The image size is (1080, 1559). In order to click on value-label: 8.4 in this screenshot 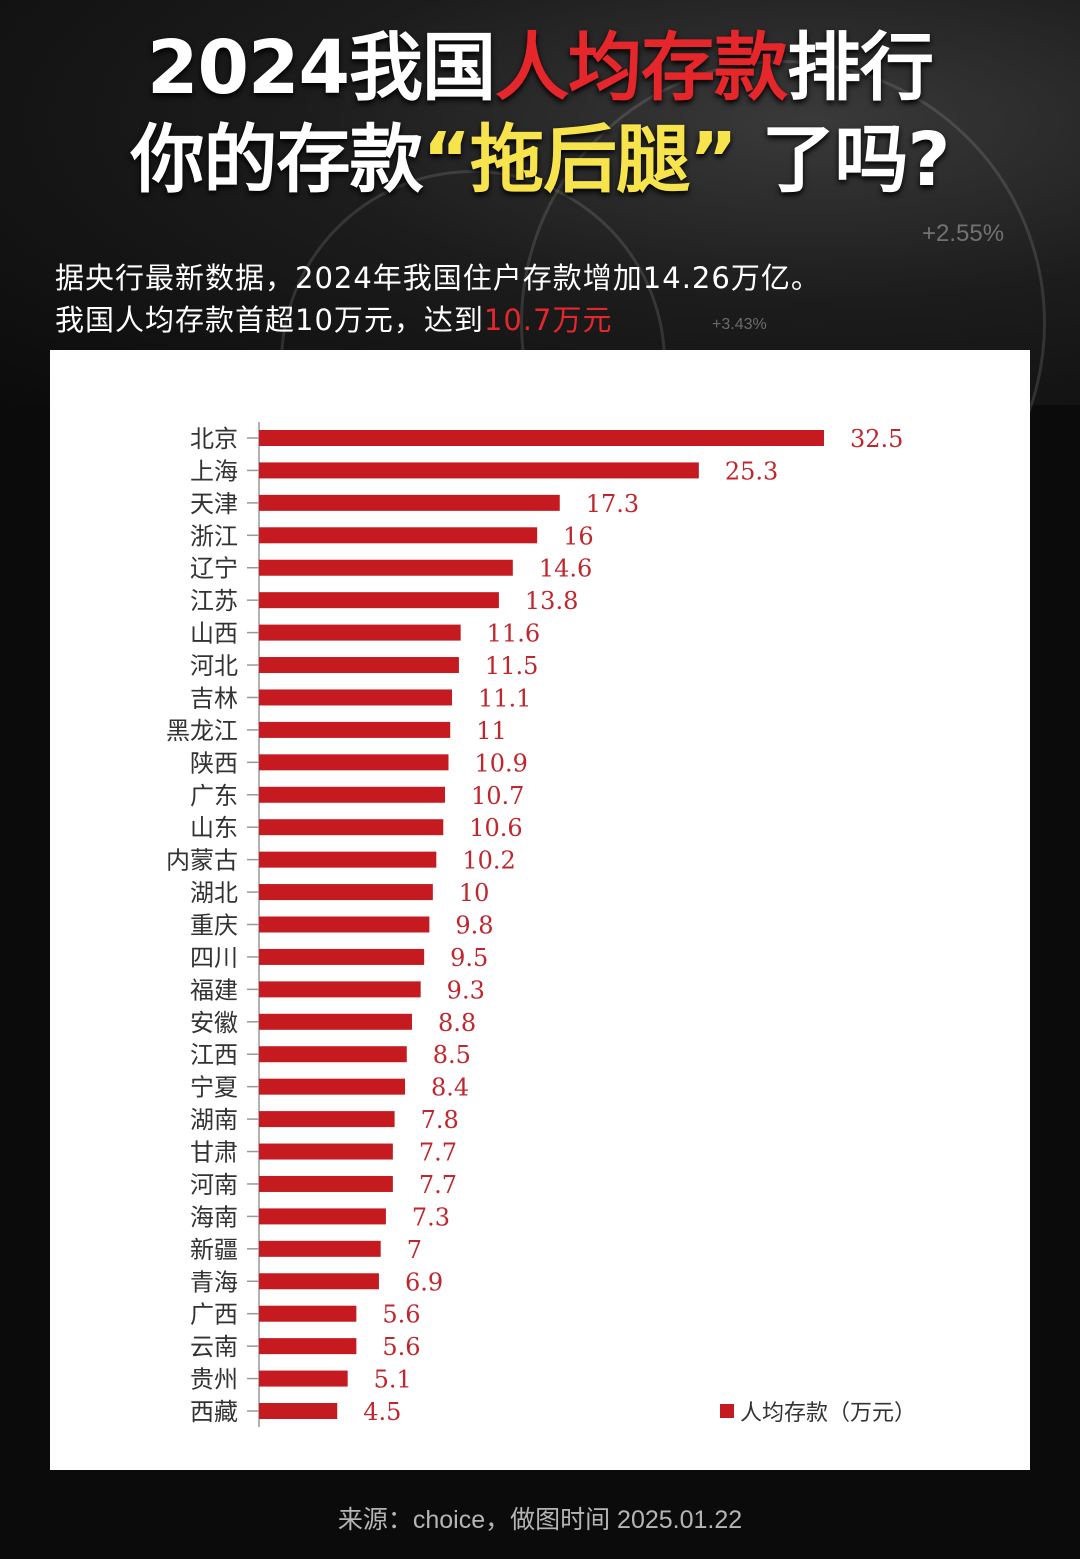, I will do `click(450, 1088)`.